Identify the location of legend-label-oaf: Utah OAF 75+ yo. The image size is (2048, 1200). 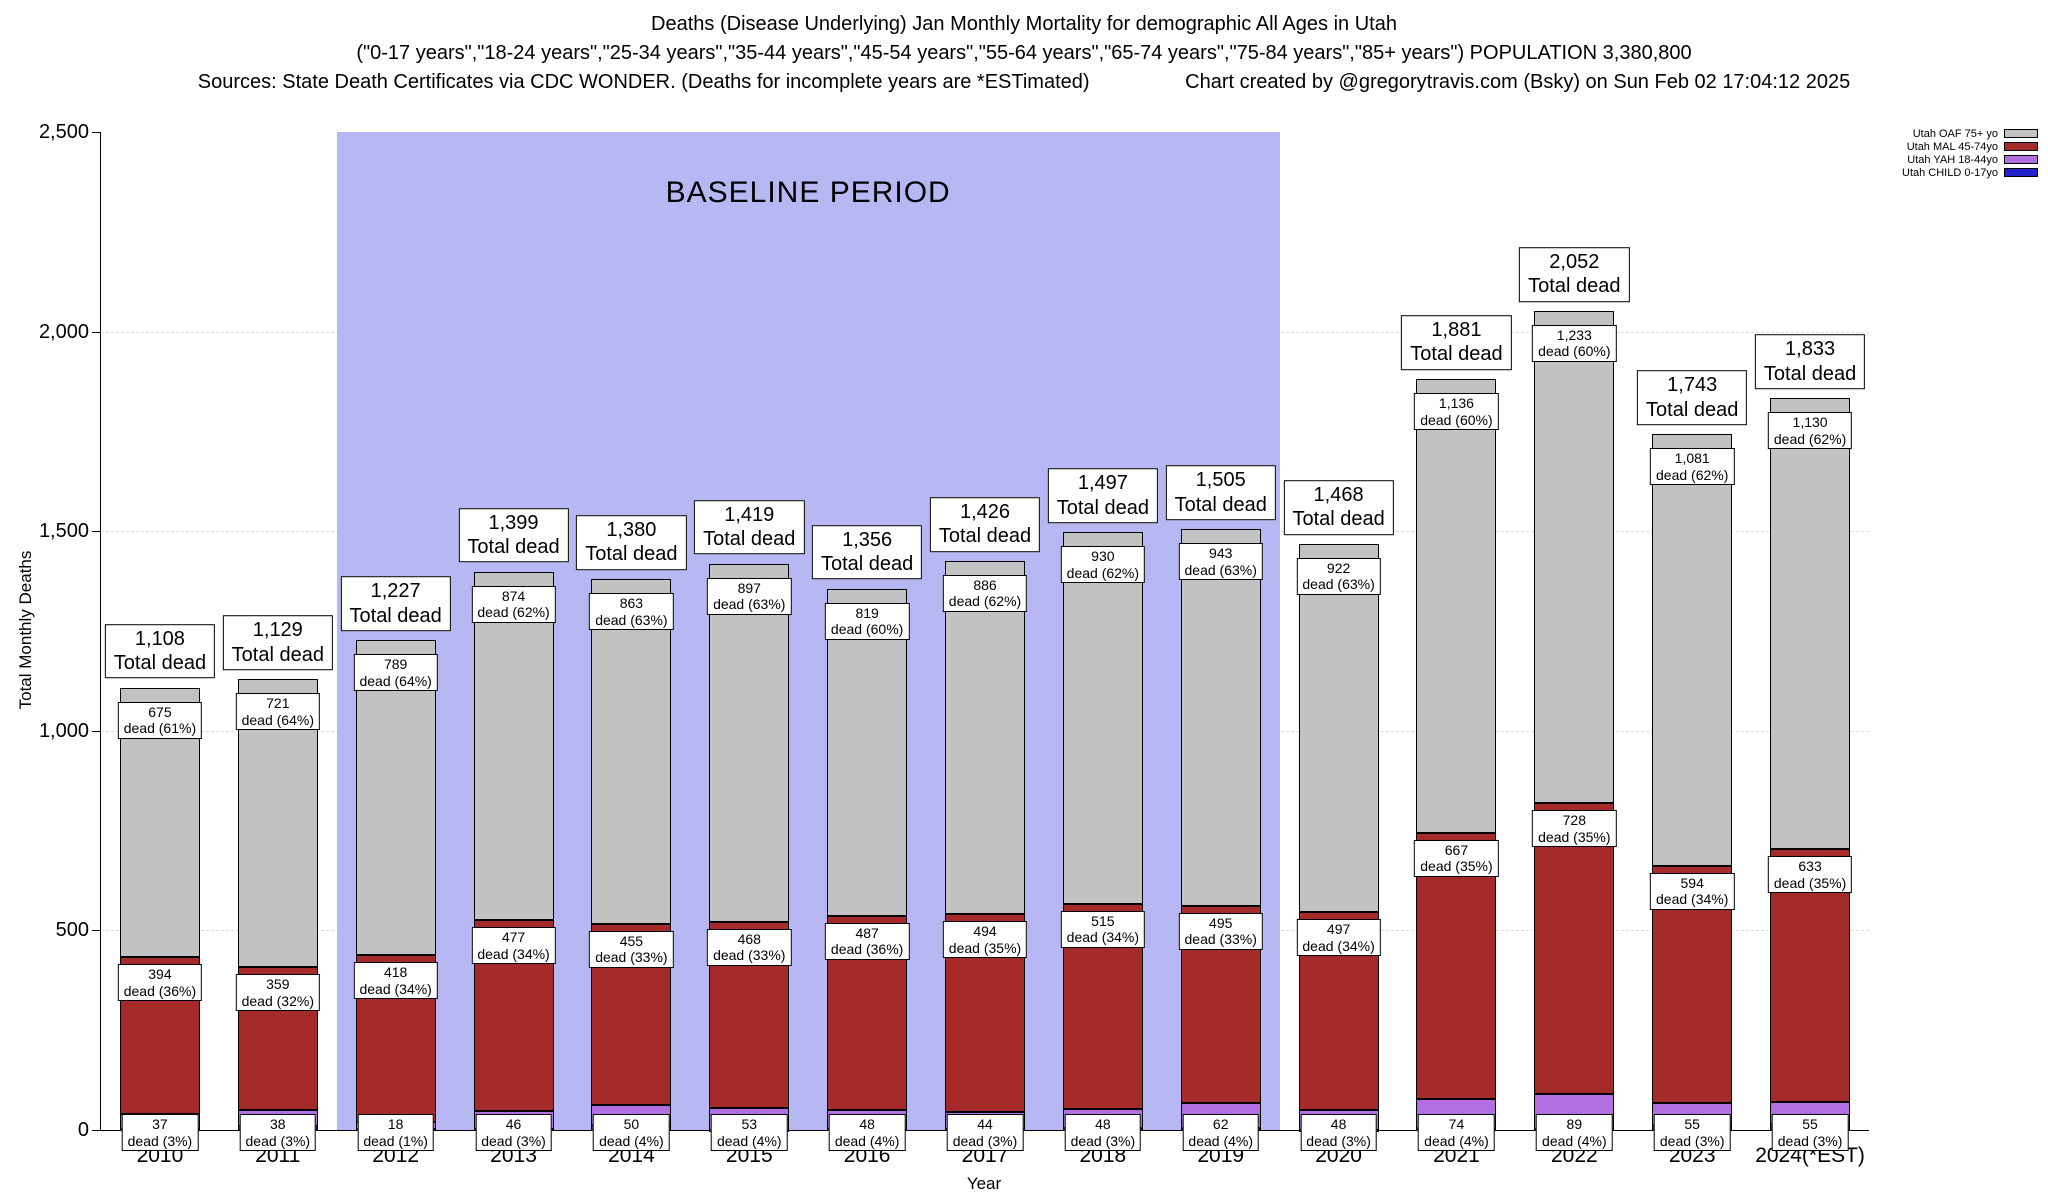
(1955, 133).